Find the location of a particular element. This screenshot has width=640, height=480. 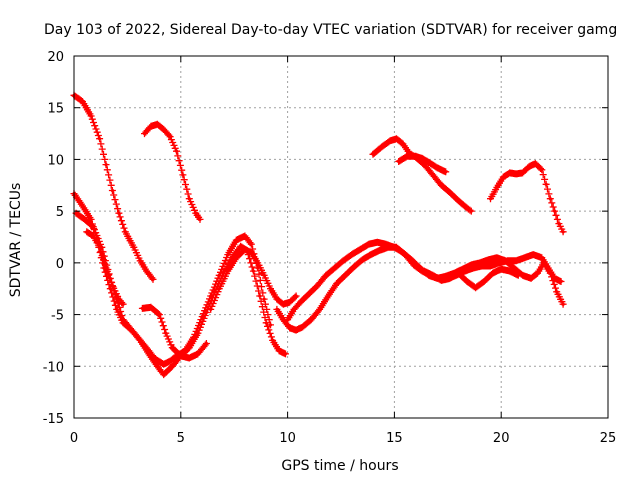

x-tick-label: 5 is located at coordinates (181, 438).